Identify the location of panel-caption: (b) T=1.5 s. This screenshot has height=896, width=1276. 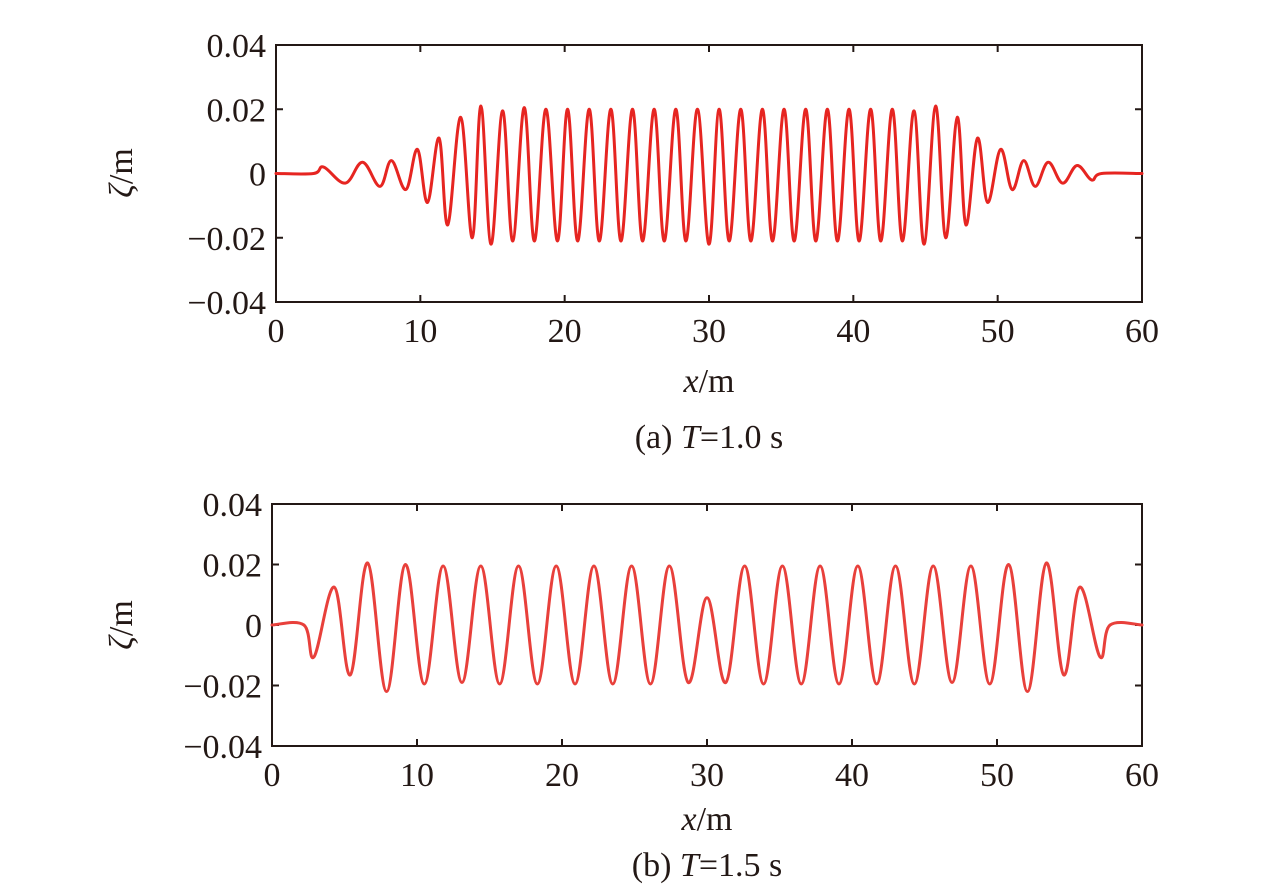
(707, 865).